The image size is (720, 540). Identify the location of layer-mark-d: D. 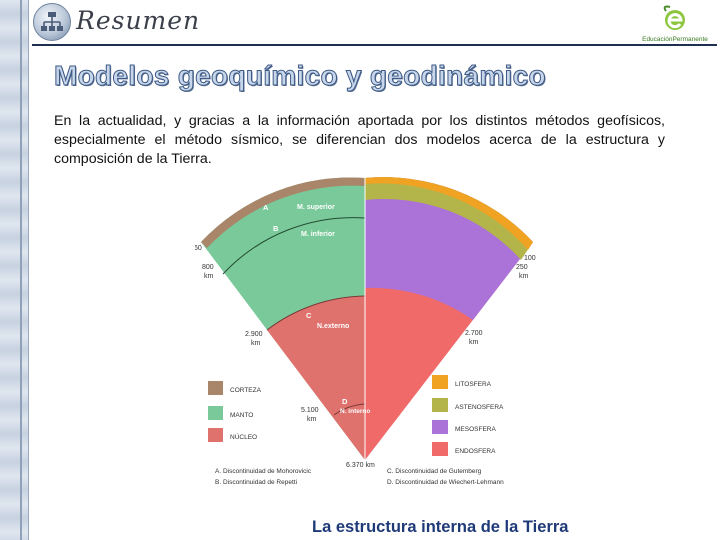
(345, 401).